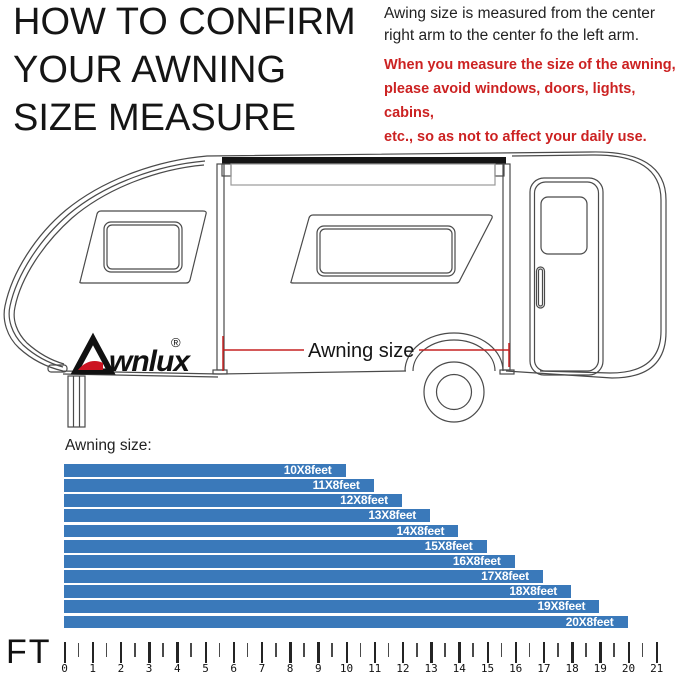  I want to click on size-bar-label: 10X8feet, so click(307, 470).